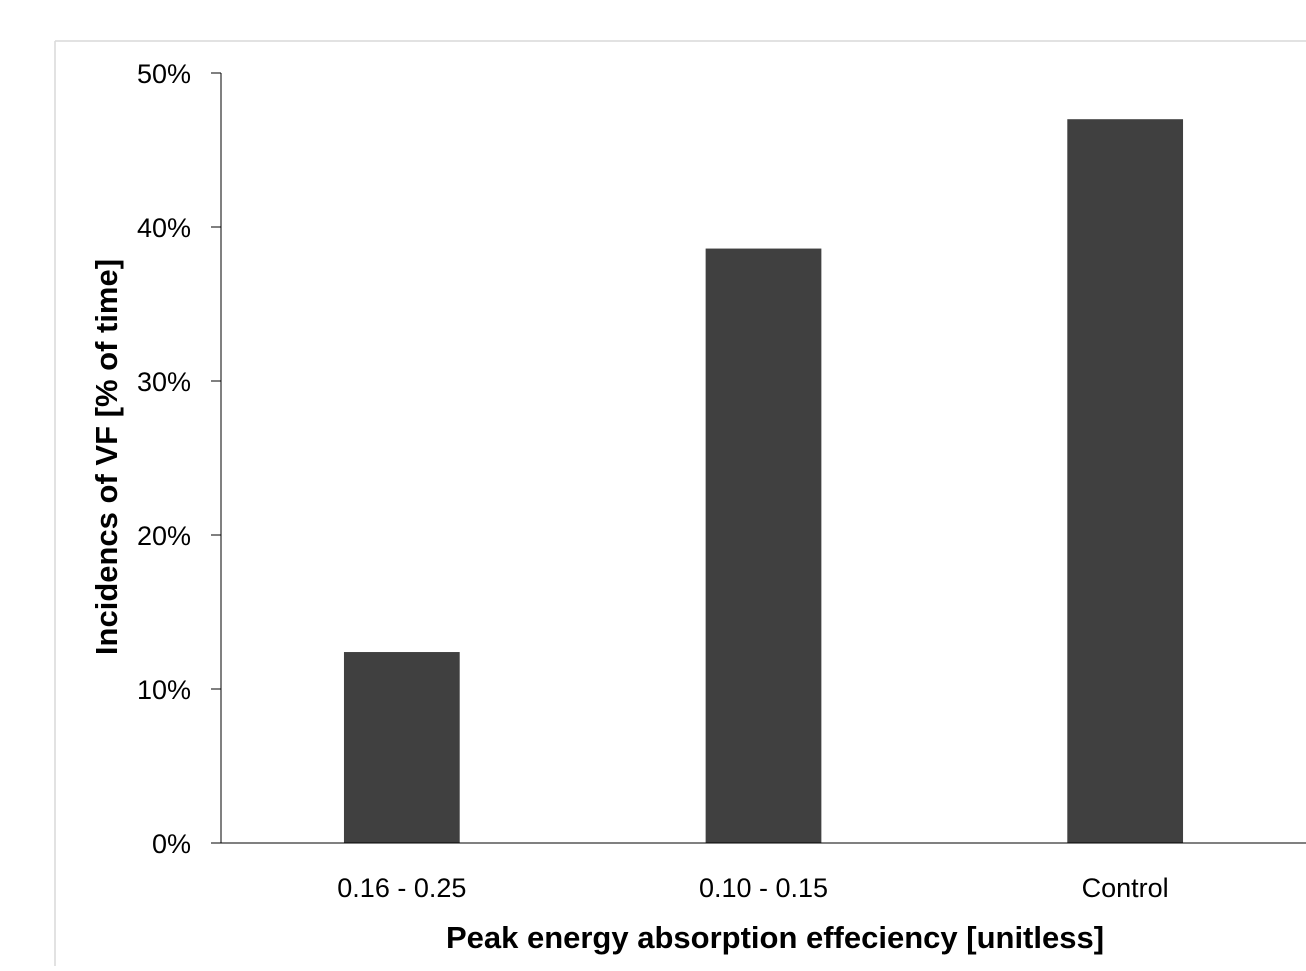 The height and width of the screenshot is (971, 1306). I want to click on y-tick-label: 50%, so click(164, 74).